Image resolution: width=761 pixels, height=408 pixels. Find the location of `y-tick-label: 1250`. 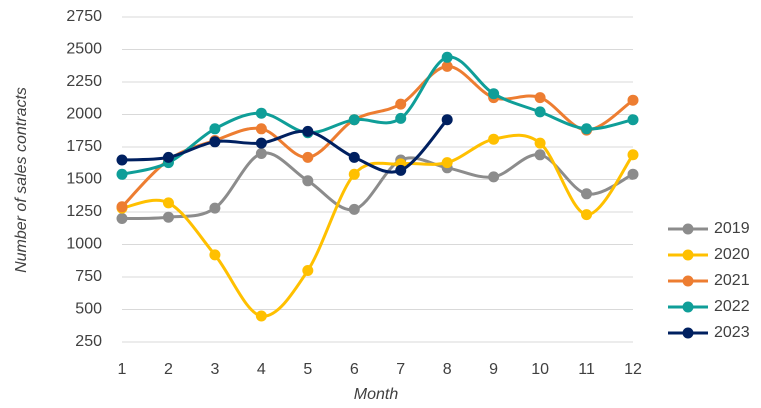

y-tick-label: 1250 is located at coordinates (84, 211).